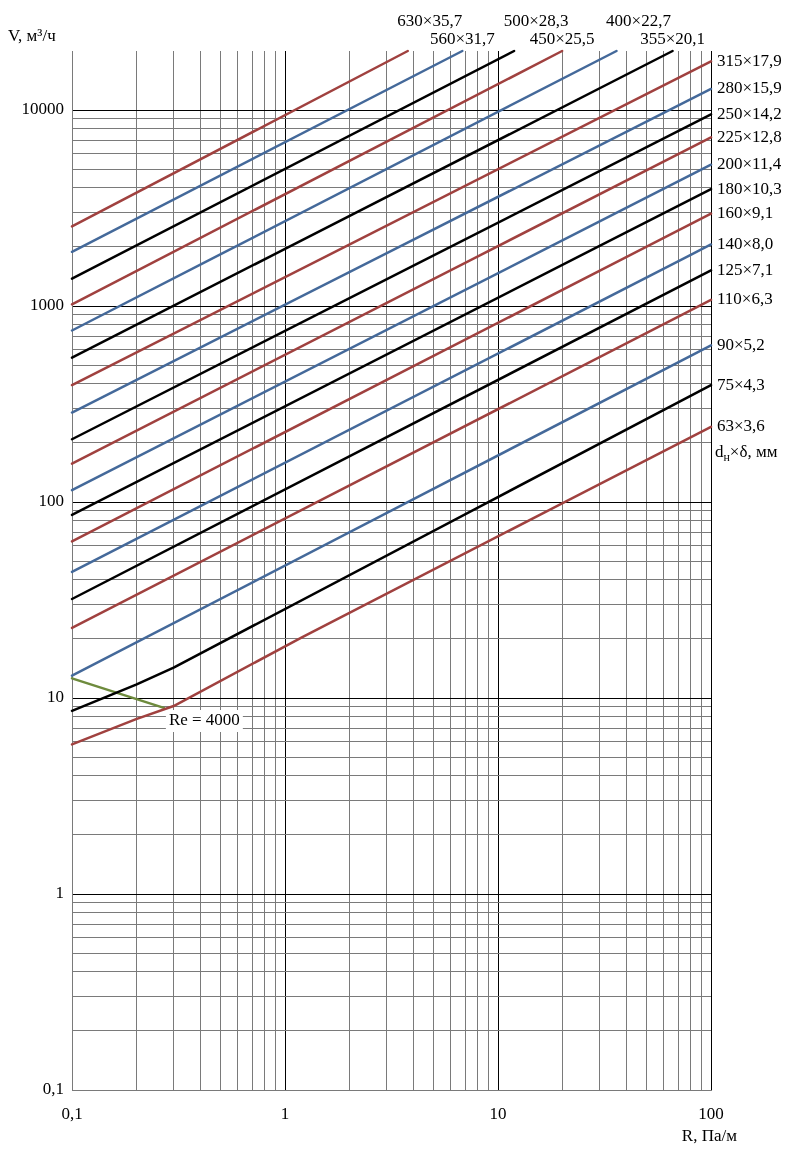  I want to click on x-axis-title: R, Па/м, so click(709, 1136).